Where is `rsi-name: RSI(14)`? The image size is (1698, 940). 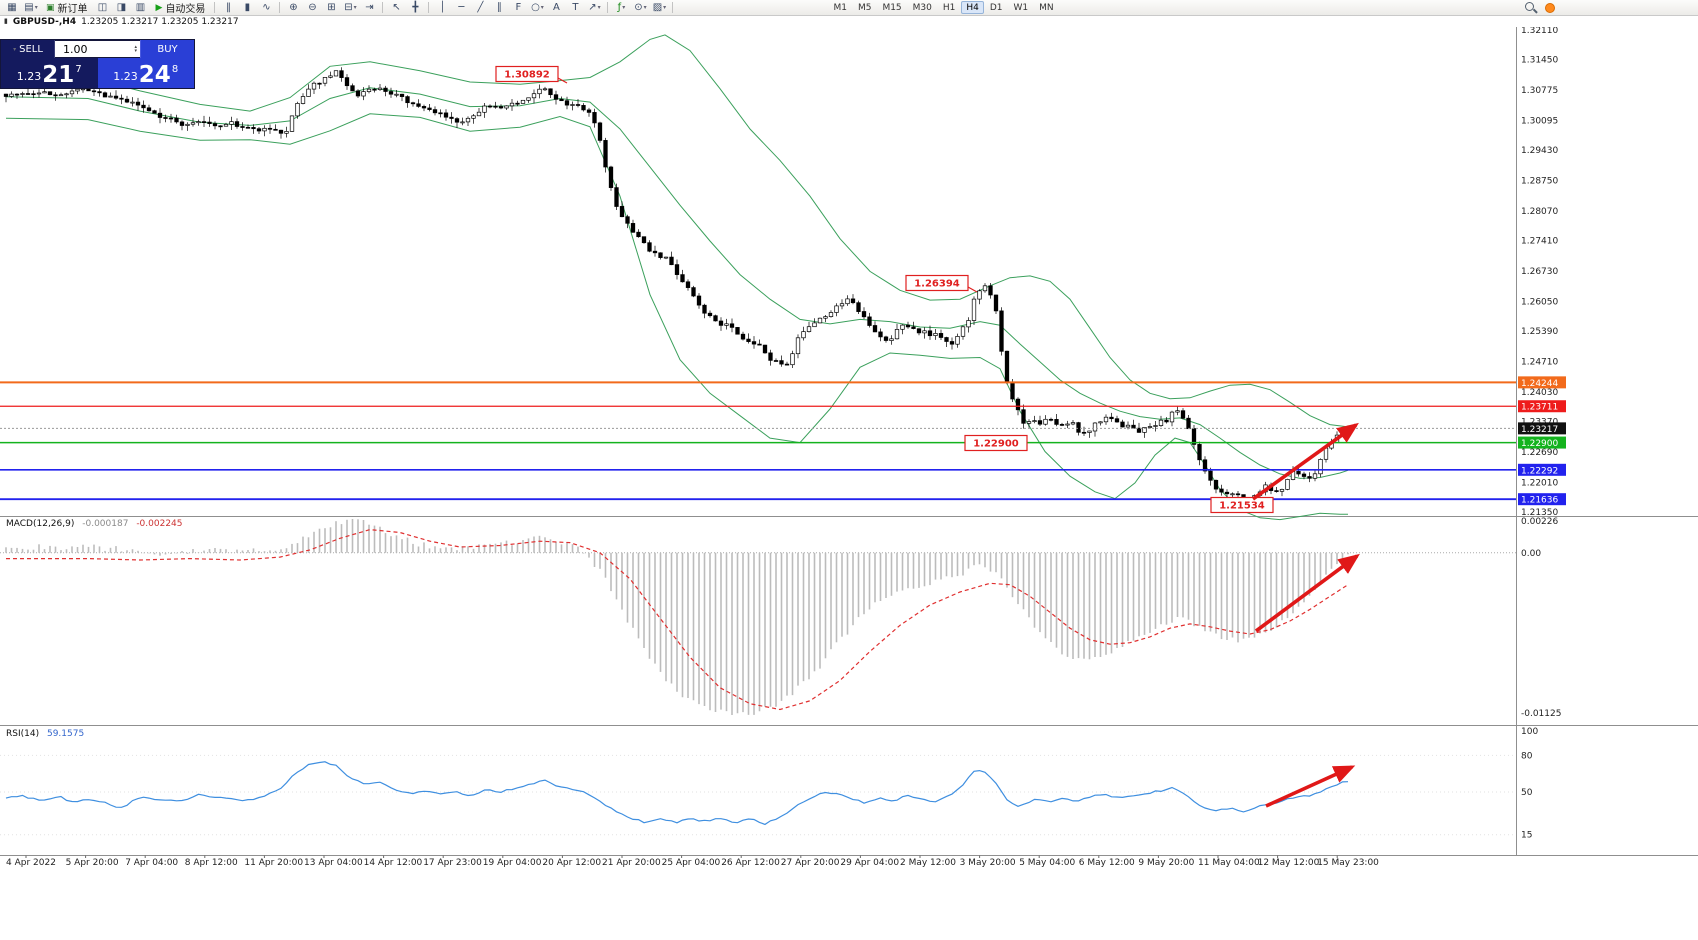
rsi-name: RSI(14) is located at coordinates (23, 734).